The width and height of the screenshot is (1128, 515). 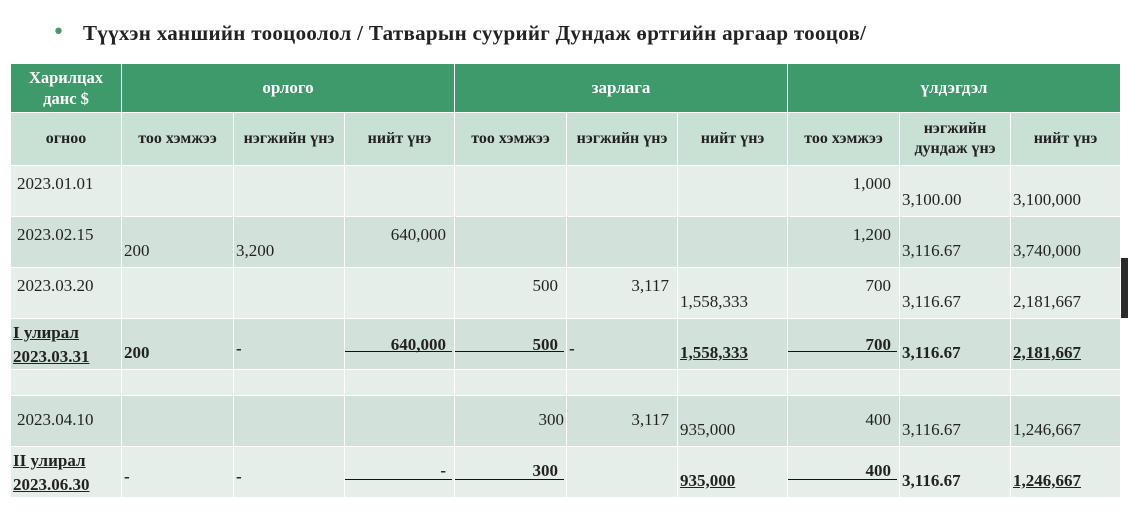 What do you see at coordinates (177, 139) in the screenshot?
I see `subheader-in-qty: тоо хэмжээ` at bounding box center [177, 139].